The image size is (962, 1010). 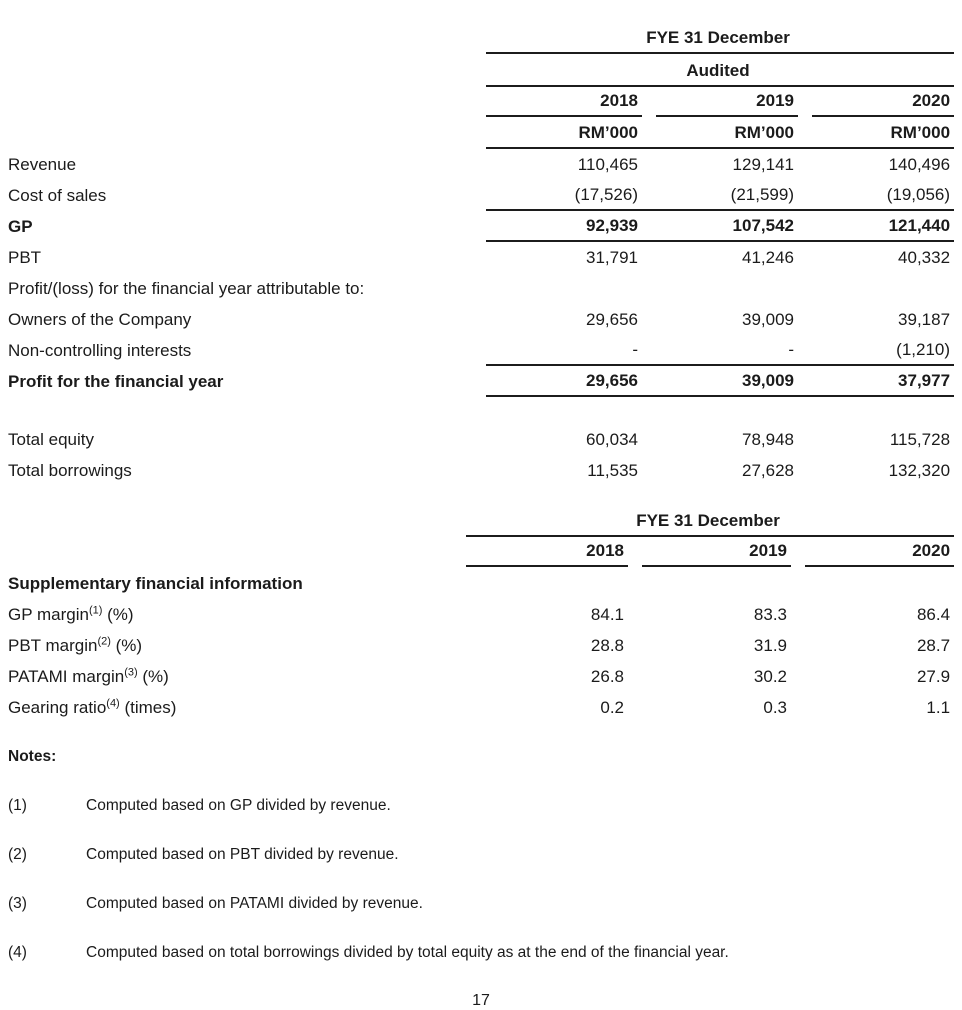 What do you see at coordinates (768, 439) in the screenshot?
I see `cell-value: 78,948` at bounding box center [768, 439].